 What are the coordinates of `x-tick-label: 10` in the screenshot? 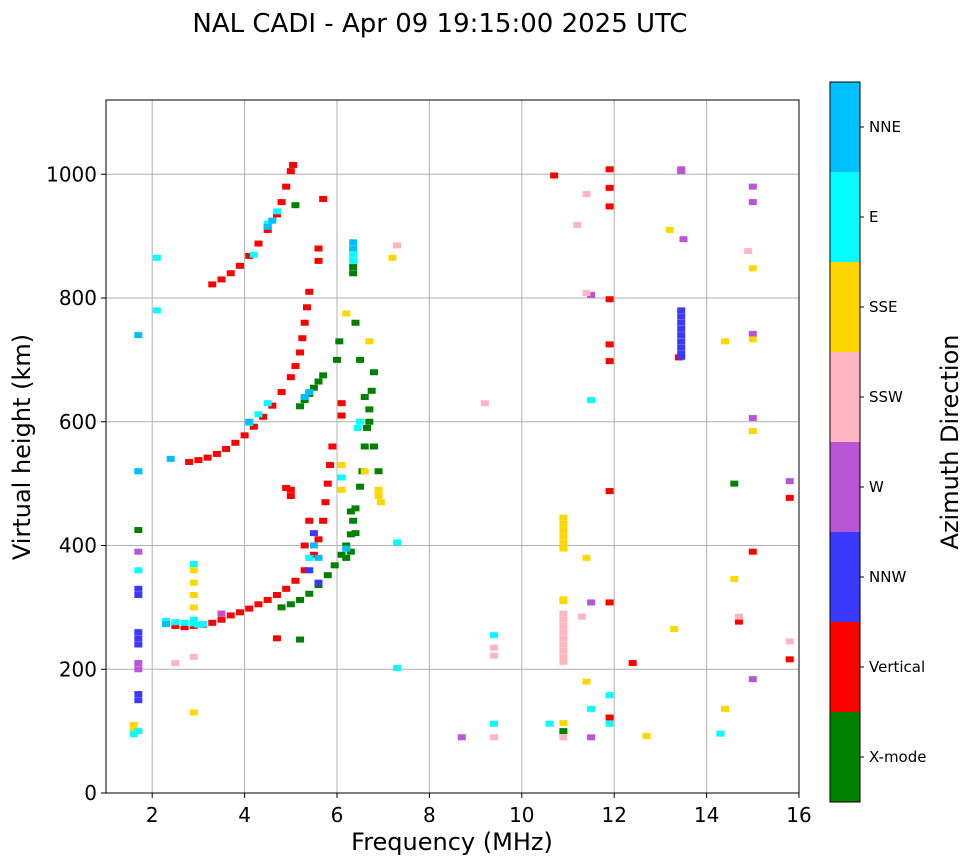 It's located at (521, 815).